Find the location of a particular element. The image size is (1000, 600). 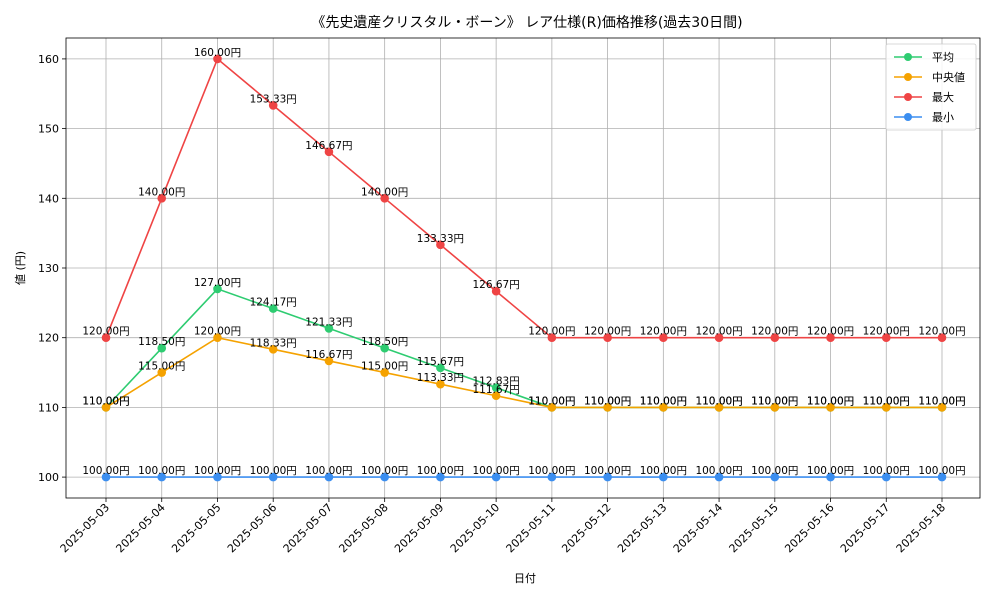

data-label: 118.33円 is located at coordinates (273, 343).